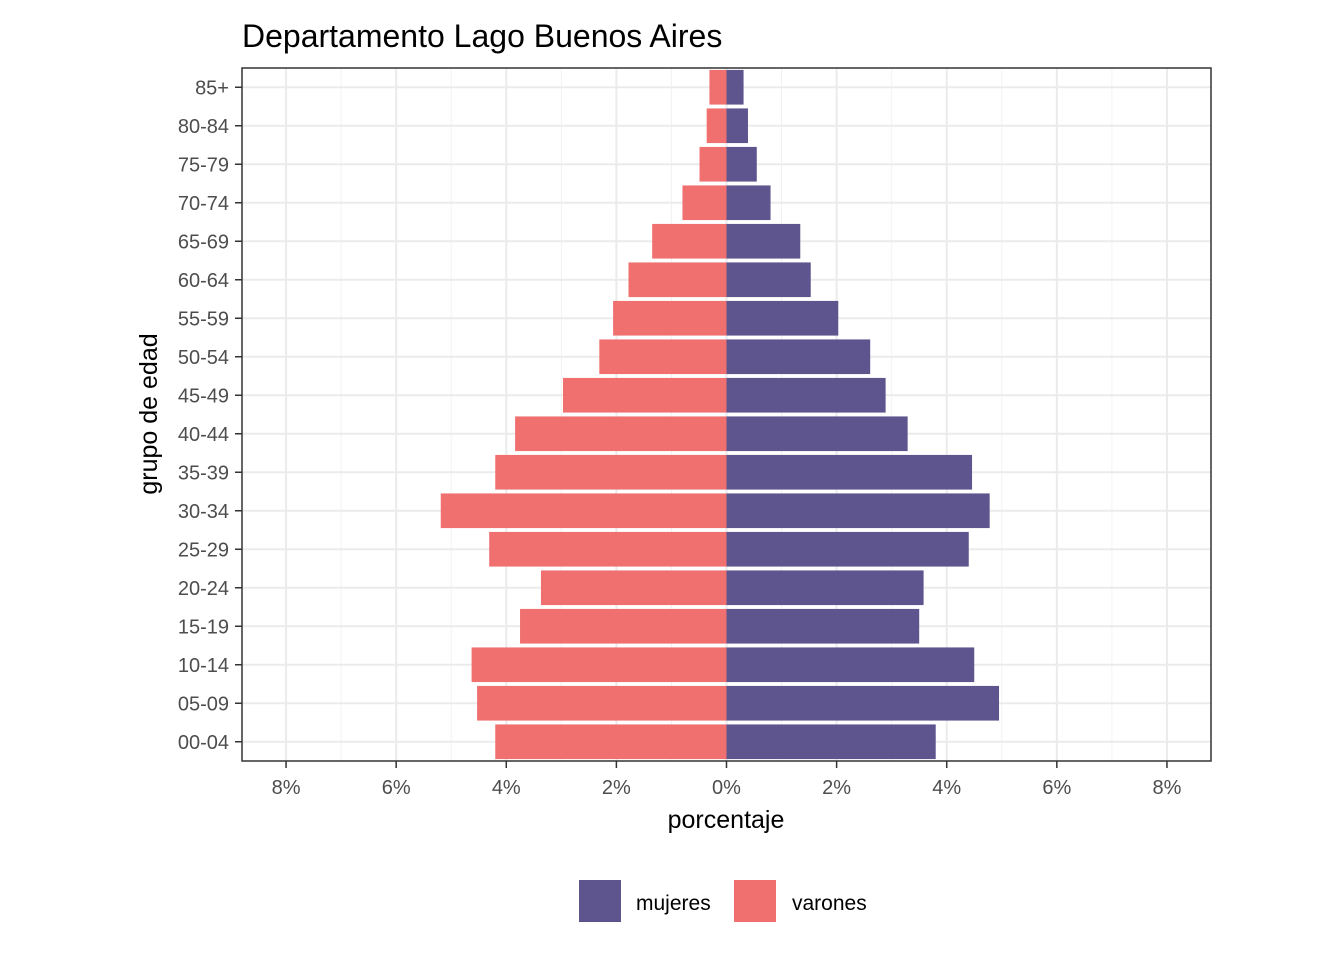 The image size is (1344, 960). I want to click on y-tick-label: 10-14, so click(203, 666).